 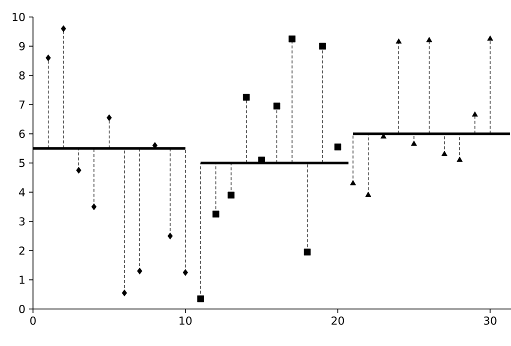 I want to click on y-tick-label: 6, so click(x=22, y=134).